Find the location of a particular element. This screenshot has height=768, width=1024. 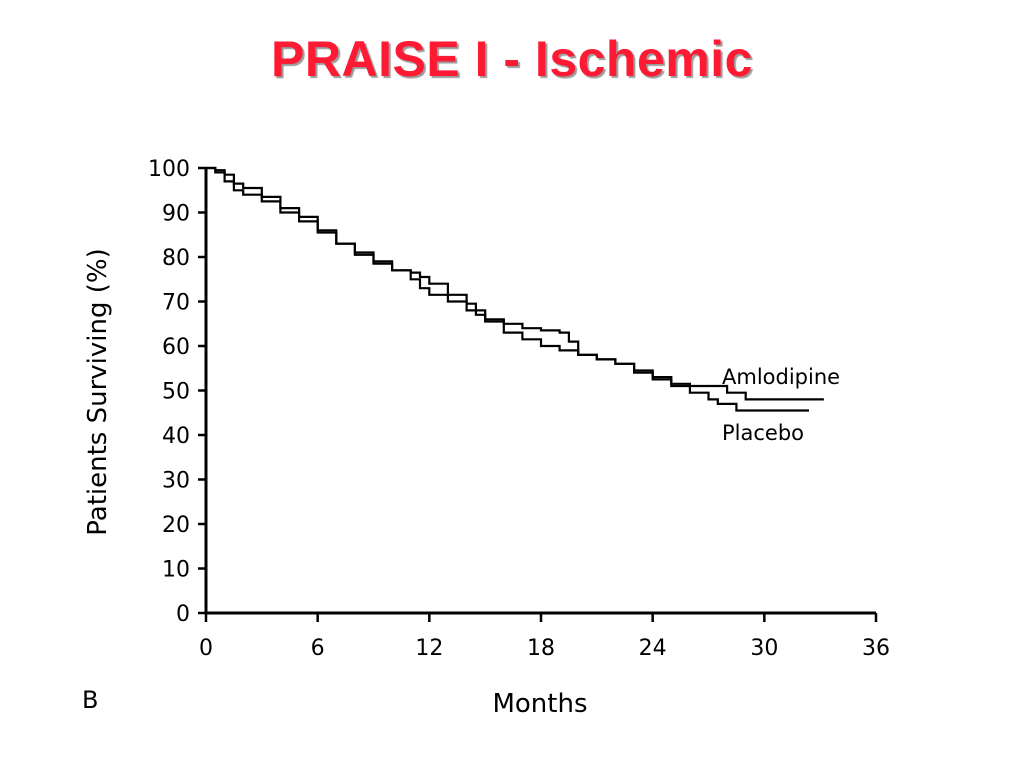

panel-label: B is located at coordinates (90, 700).